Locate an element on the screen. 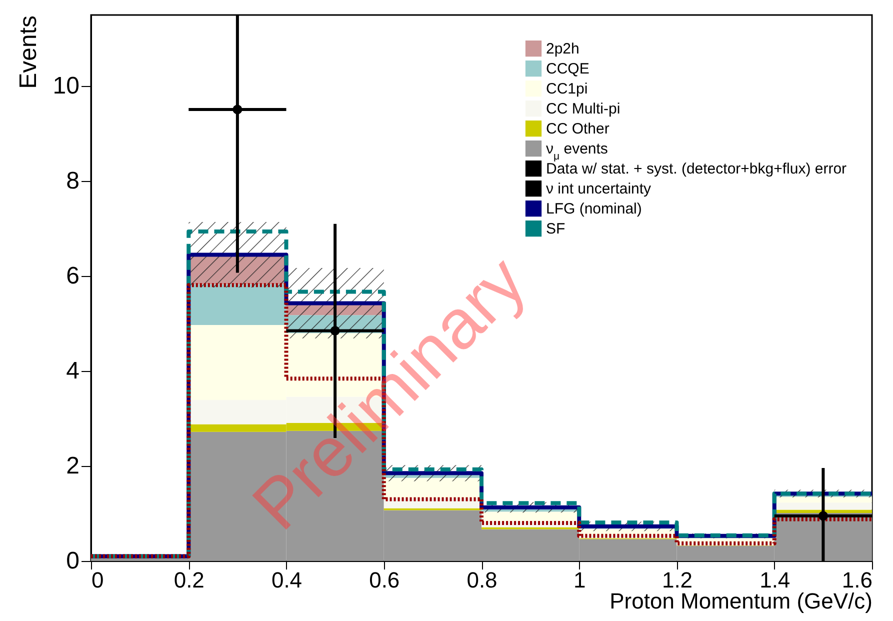  x-tick-label: 0 is located at coordinates (98, 580).